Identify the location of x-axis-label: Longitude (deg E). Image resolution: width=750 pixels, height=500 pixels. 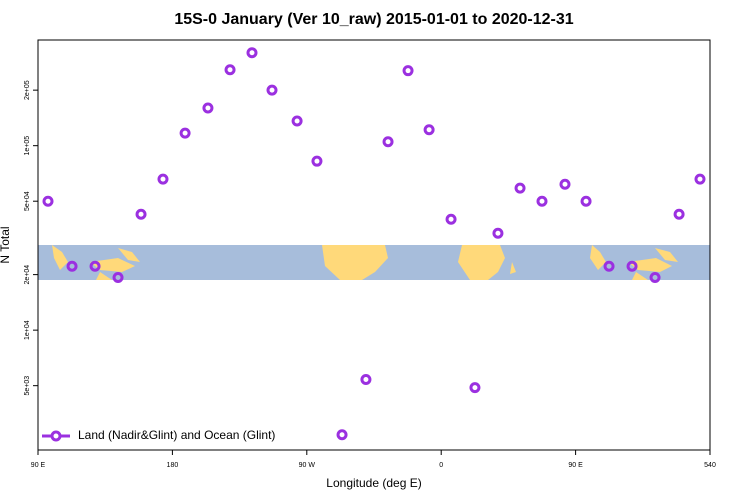
(373, 483).